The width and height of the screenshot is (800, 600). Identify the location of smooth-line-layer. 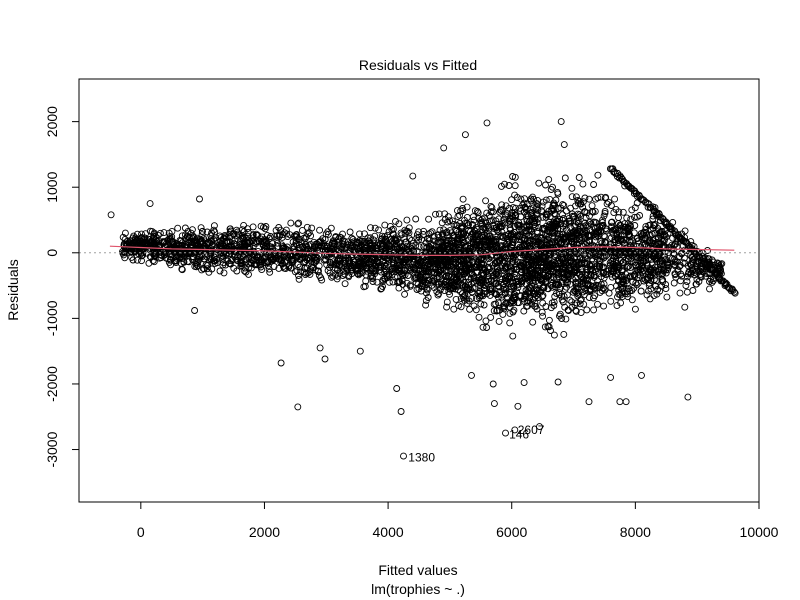
(422, 250).